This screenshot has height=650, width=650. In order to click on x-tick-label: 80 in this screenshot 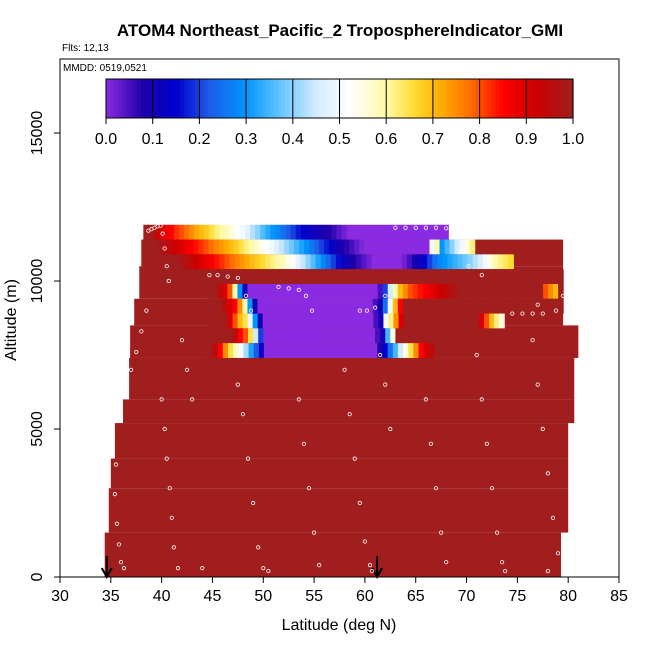, I will do `click(568, 596)`.